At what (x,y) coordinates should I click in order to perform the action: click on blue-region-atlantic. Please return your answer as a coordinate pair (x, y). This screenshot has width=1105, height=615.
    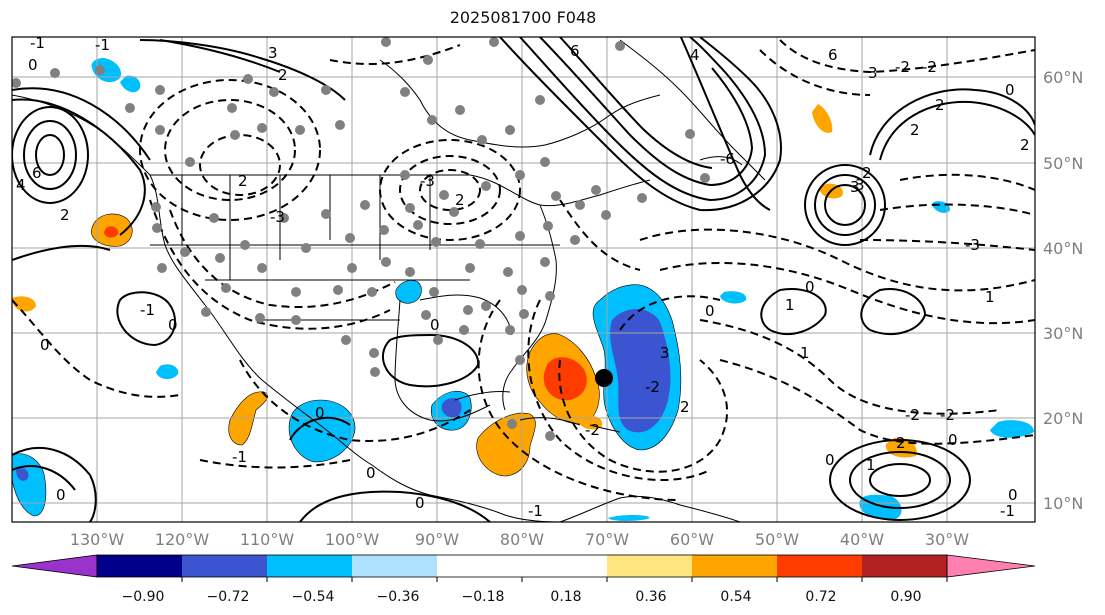
    Looking at the image, I should click on (640, 370).